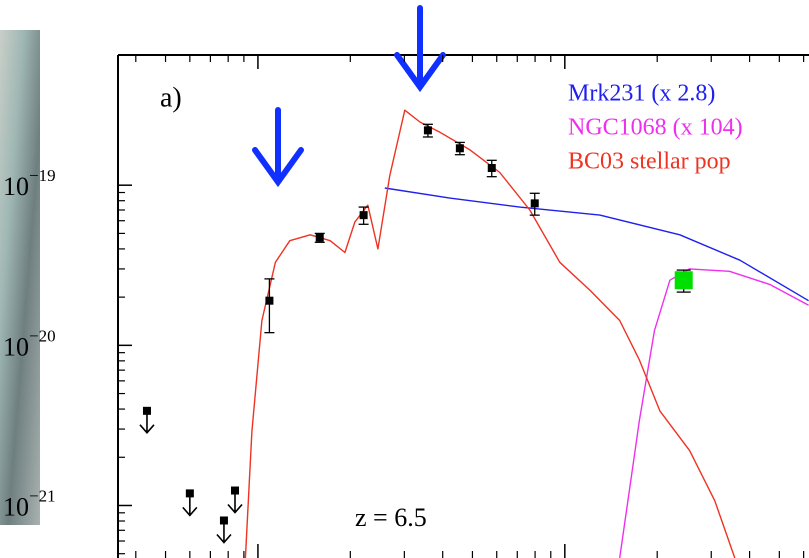  What do you see at coordinates (641, 94) in the screenshot?
I see `legend-entry: Mrk231 (x 2.8)` at bounding box center [641, 94].